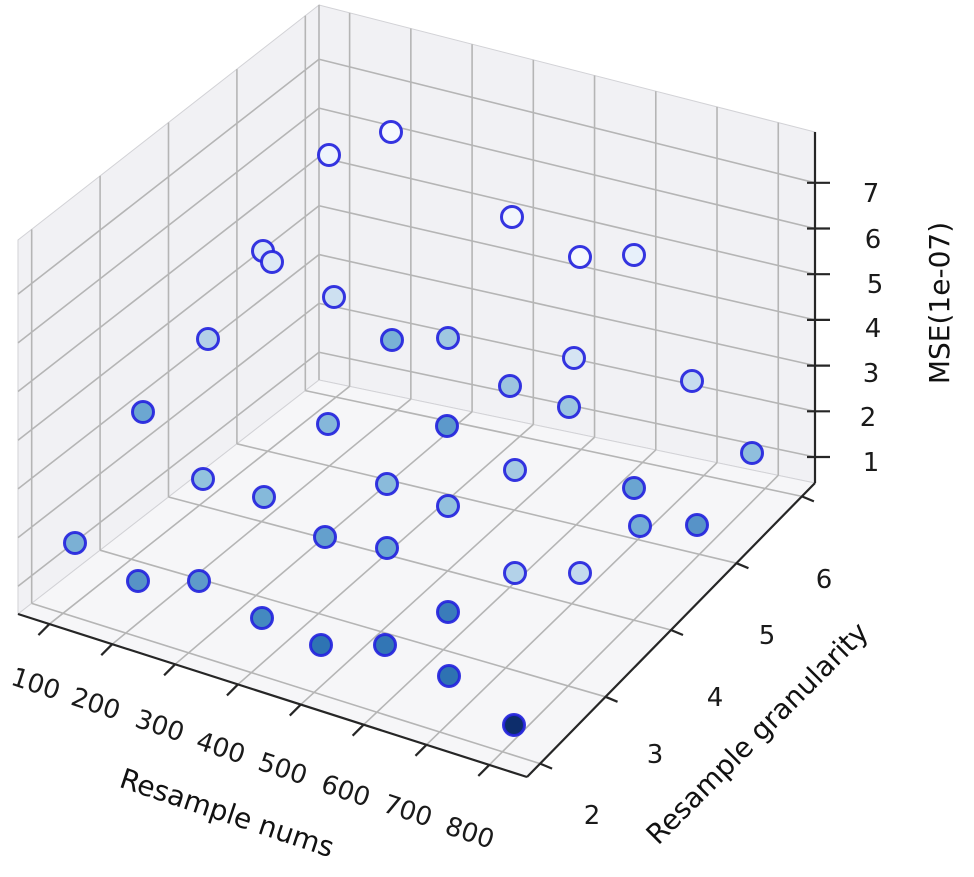 This screenshot has width=974, height=877. What do you see at coordinates (873, 240) in the screenshot?
I see `z-tick-label: 6` at bounding box center [873, 240].